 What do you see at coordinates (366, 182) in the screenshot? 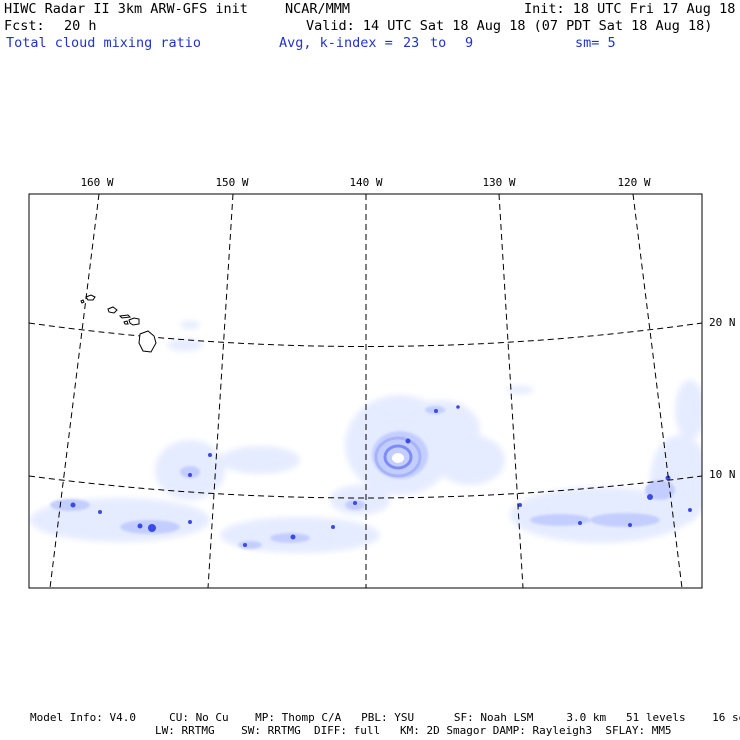
I see `lon-label-140w: 140 W` at bounding box center [366, 182].